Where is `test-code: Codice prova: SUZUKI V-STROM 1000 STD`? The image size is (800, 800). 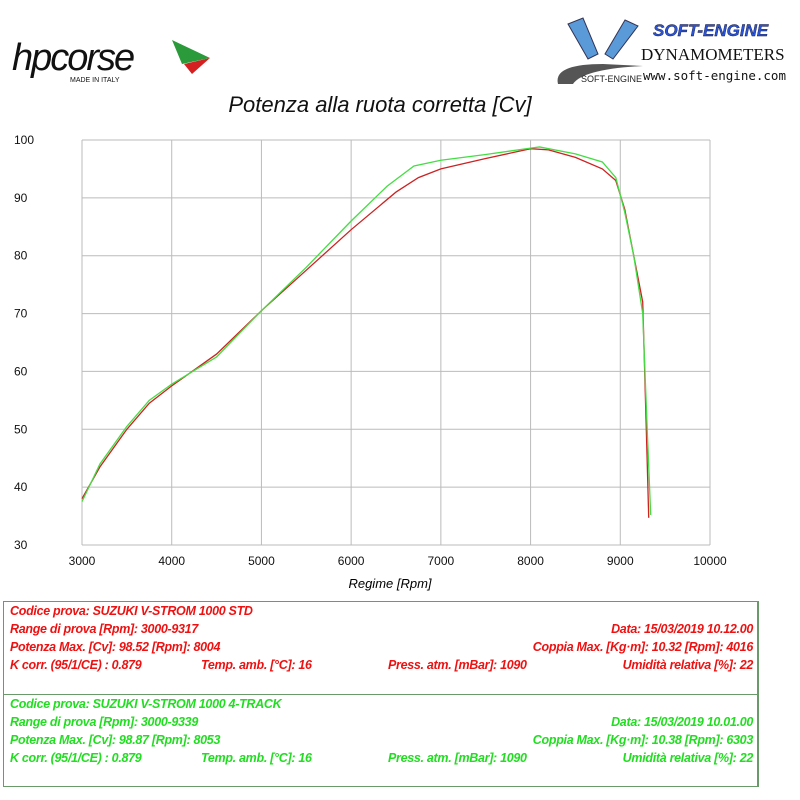 test-code: Codice prova: SUZUKI V-STROM 1000 STD is located at coordinates (131, 611).